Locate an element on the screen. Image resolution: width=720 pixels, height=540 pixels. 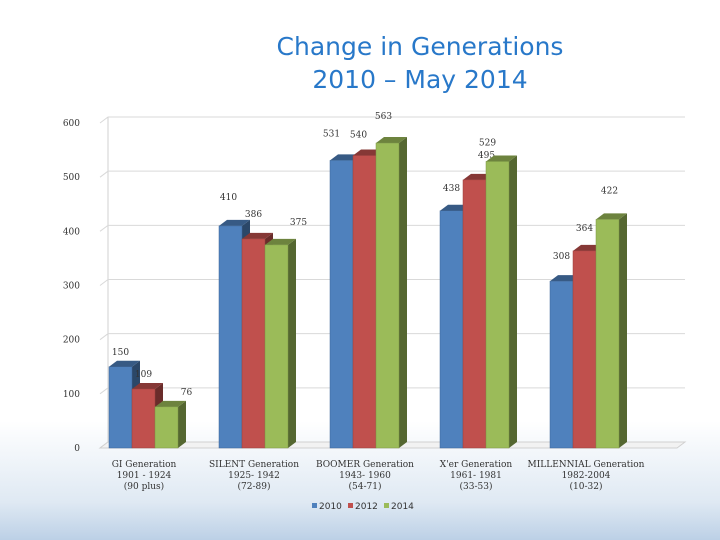
data-label: 76 is located at coordinates (187, 393).